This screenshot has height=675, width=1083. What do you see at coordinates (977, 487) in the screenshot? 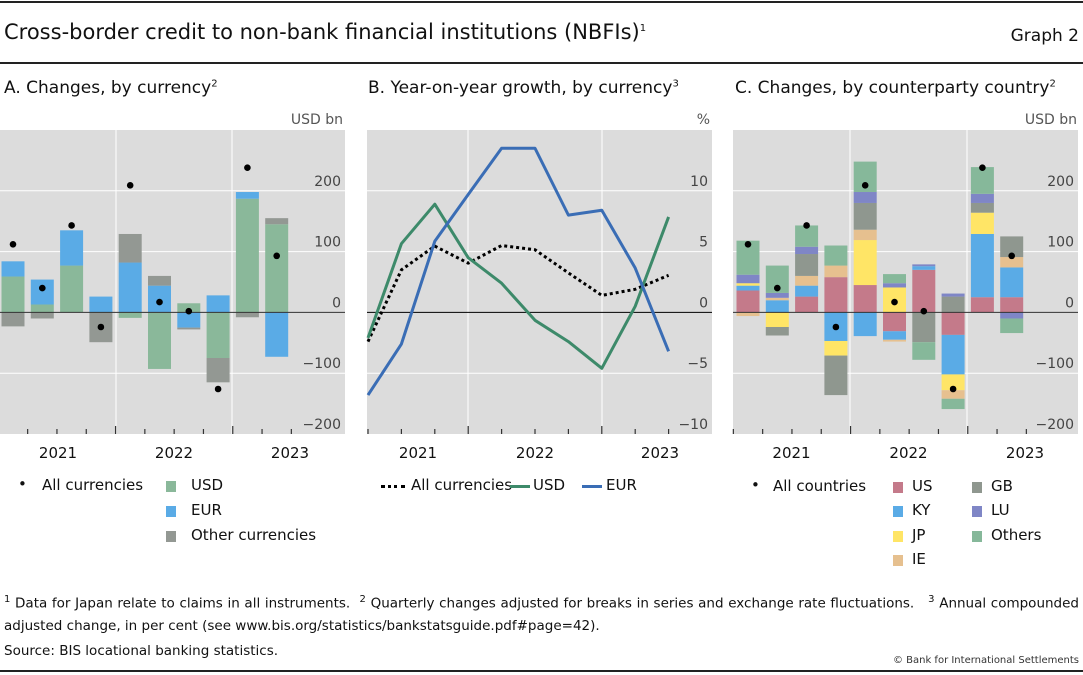
I see `legend-c-gb-swatch` at bounding box center [977, 487].